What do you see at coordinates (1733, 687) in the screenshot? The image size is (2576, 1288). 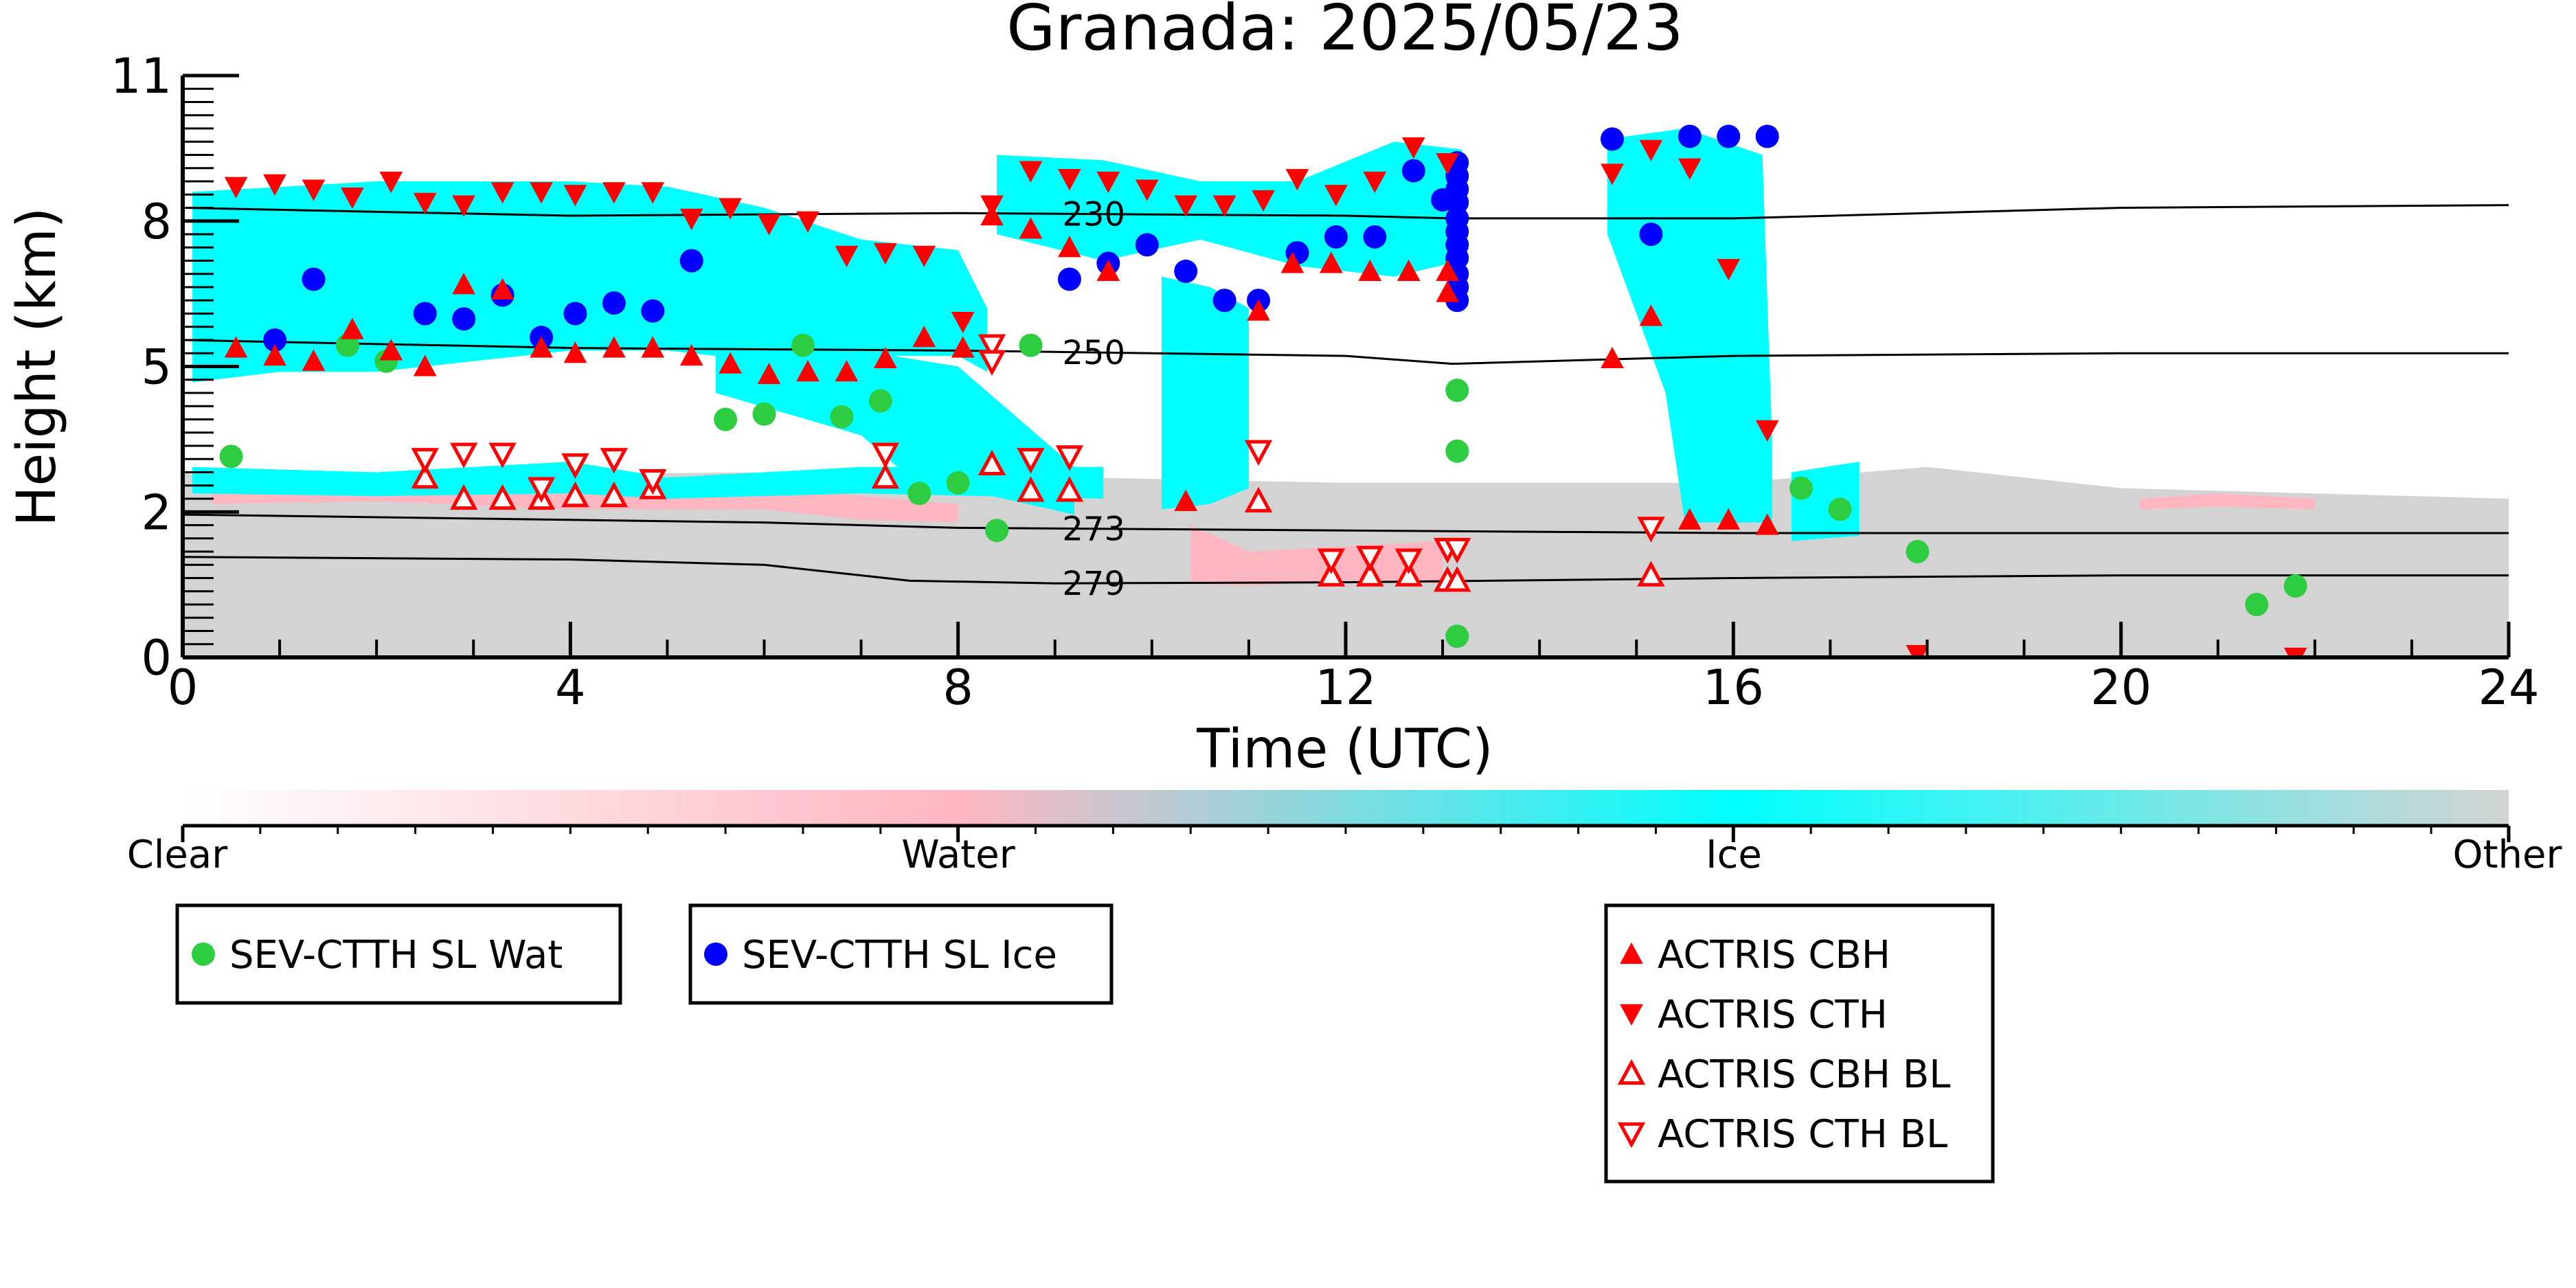 I see `x-tick-label: 16` at bounding box center [1733, 687].